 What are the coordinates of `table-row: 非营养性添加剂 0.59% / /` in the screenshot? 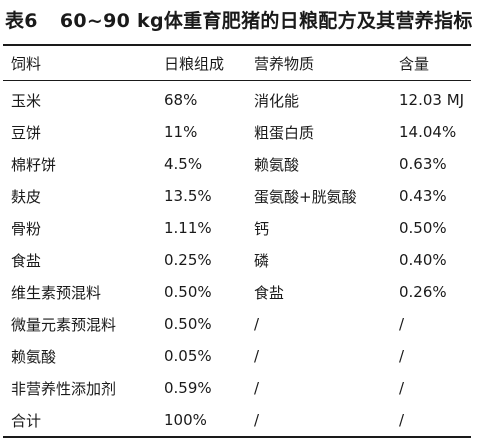 It's located at (237, 388).